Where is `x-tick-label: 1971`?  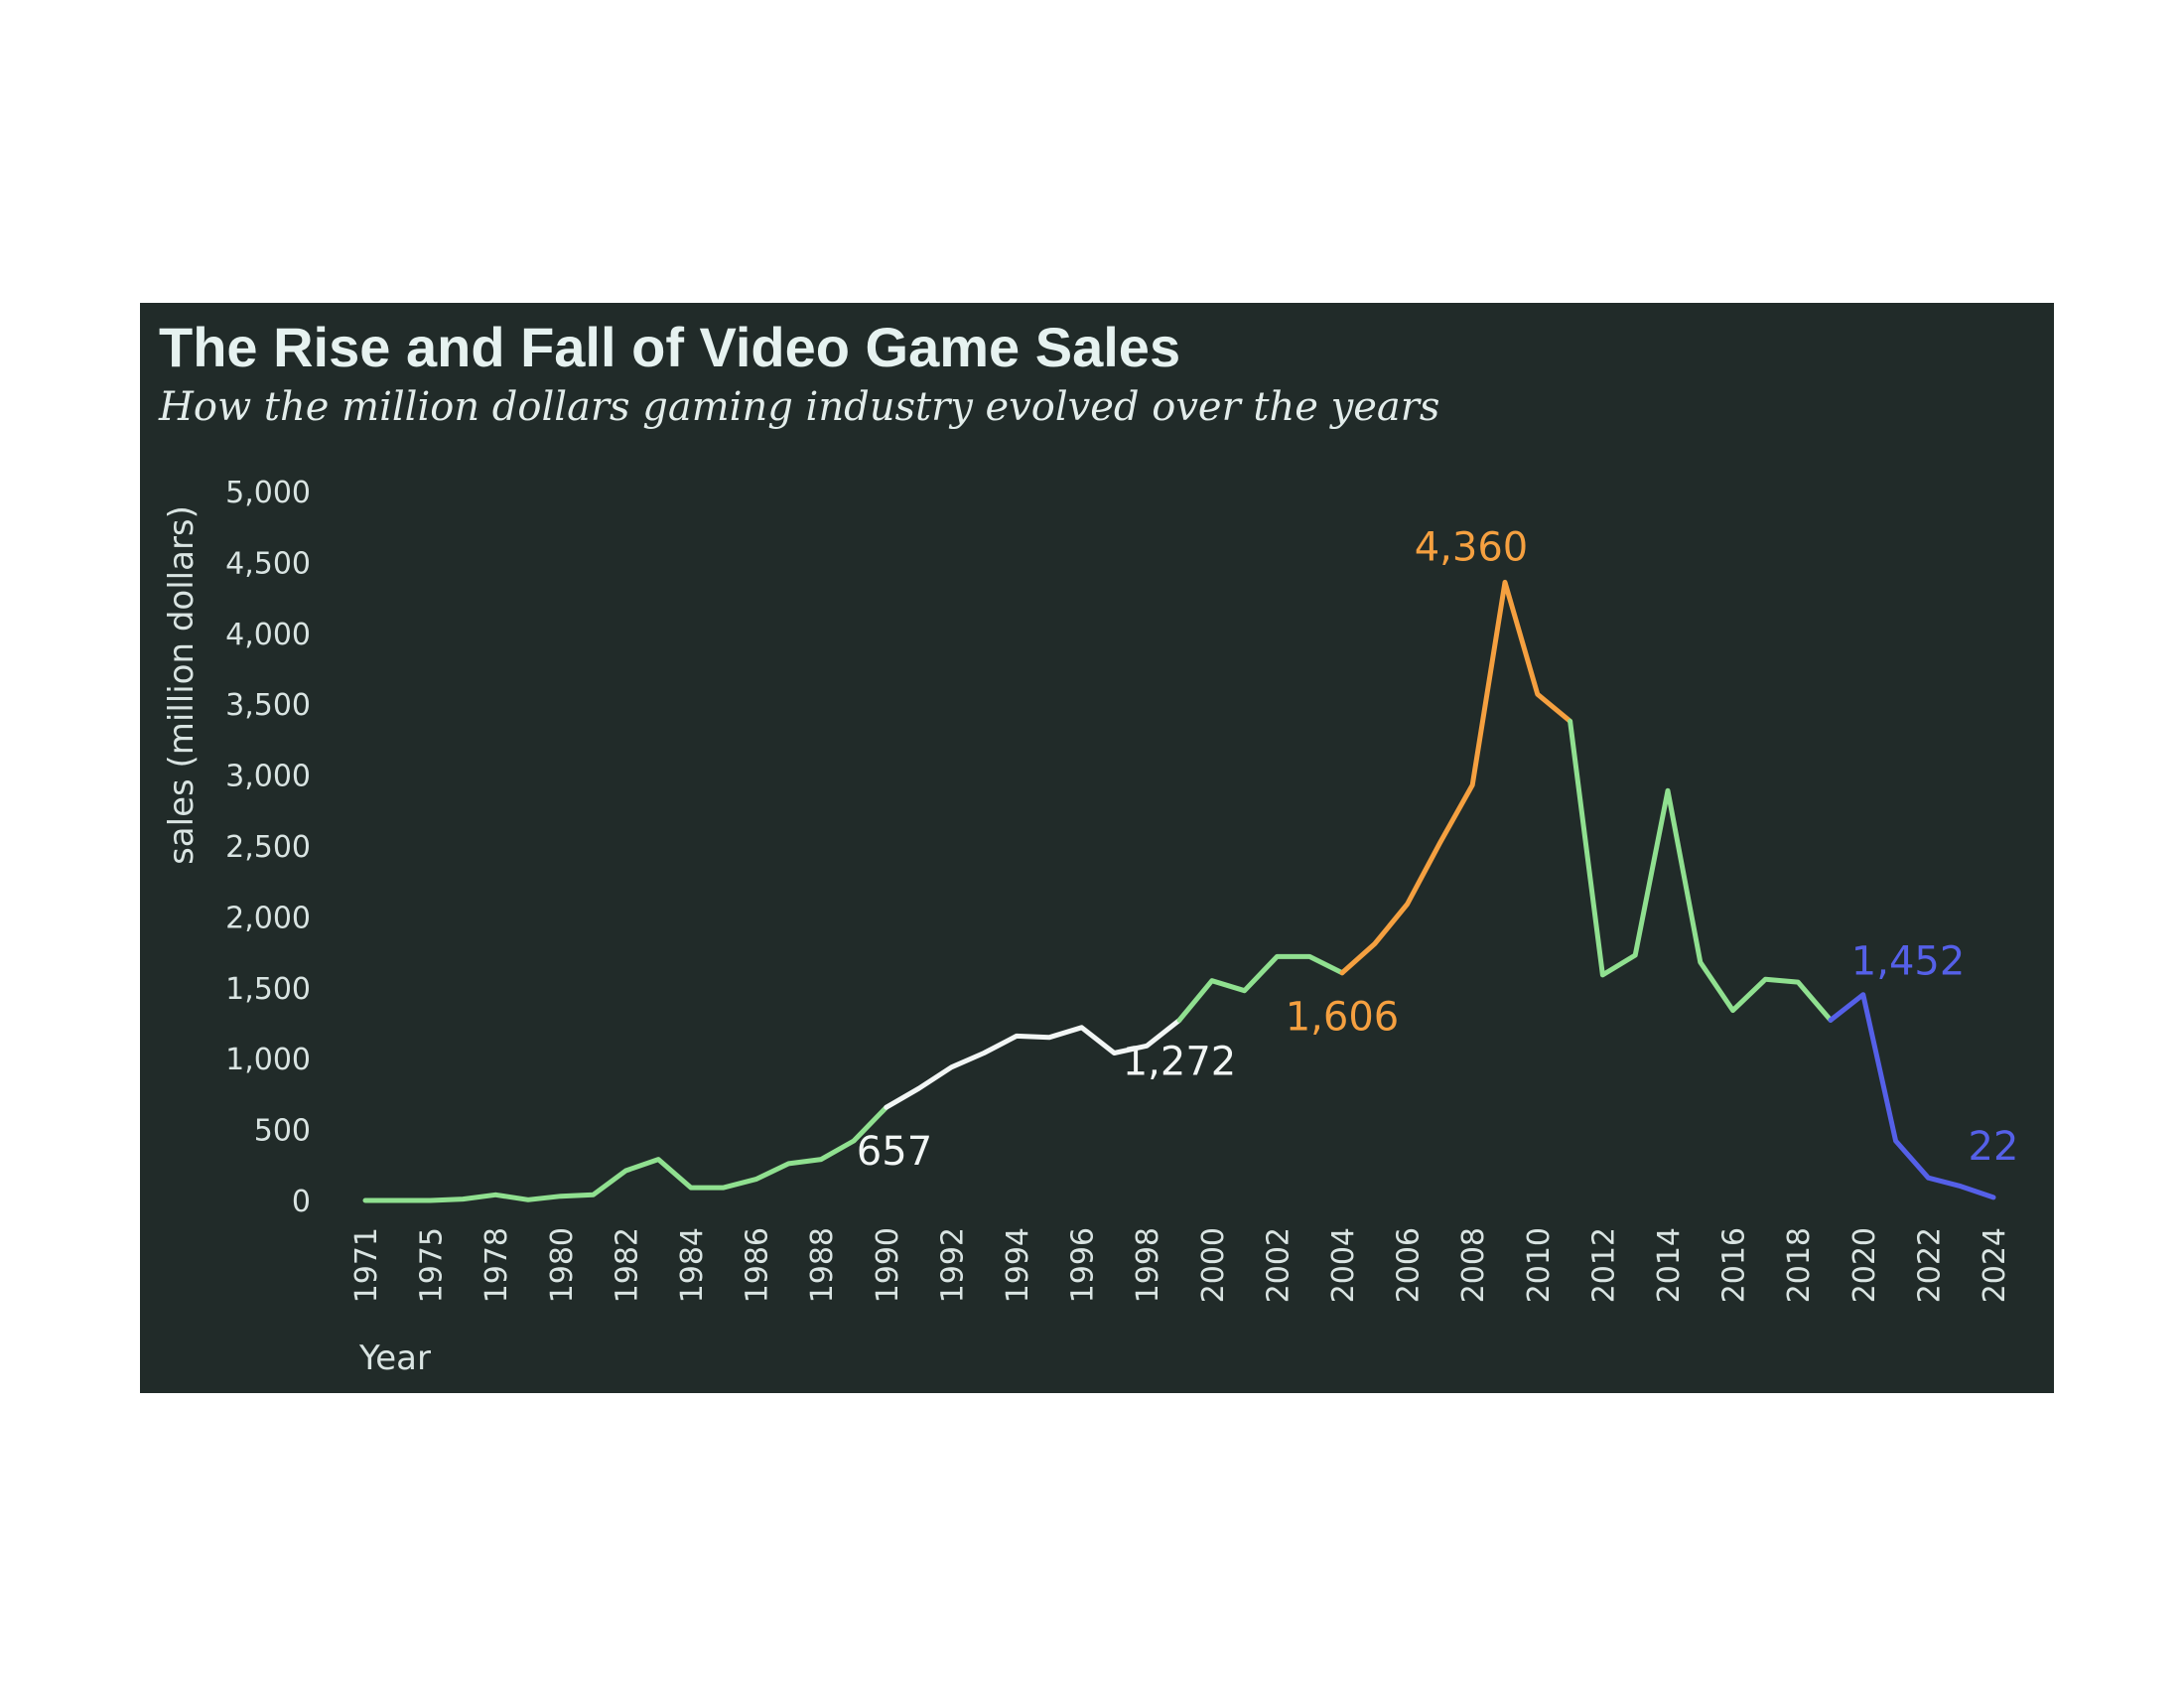 x-tick-label: 1971 is located at coordinates (366, 1265).